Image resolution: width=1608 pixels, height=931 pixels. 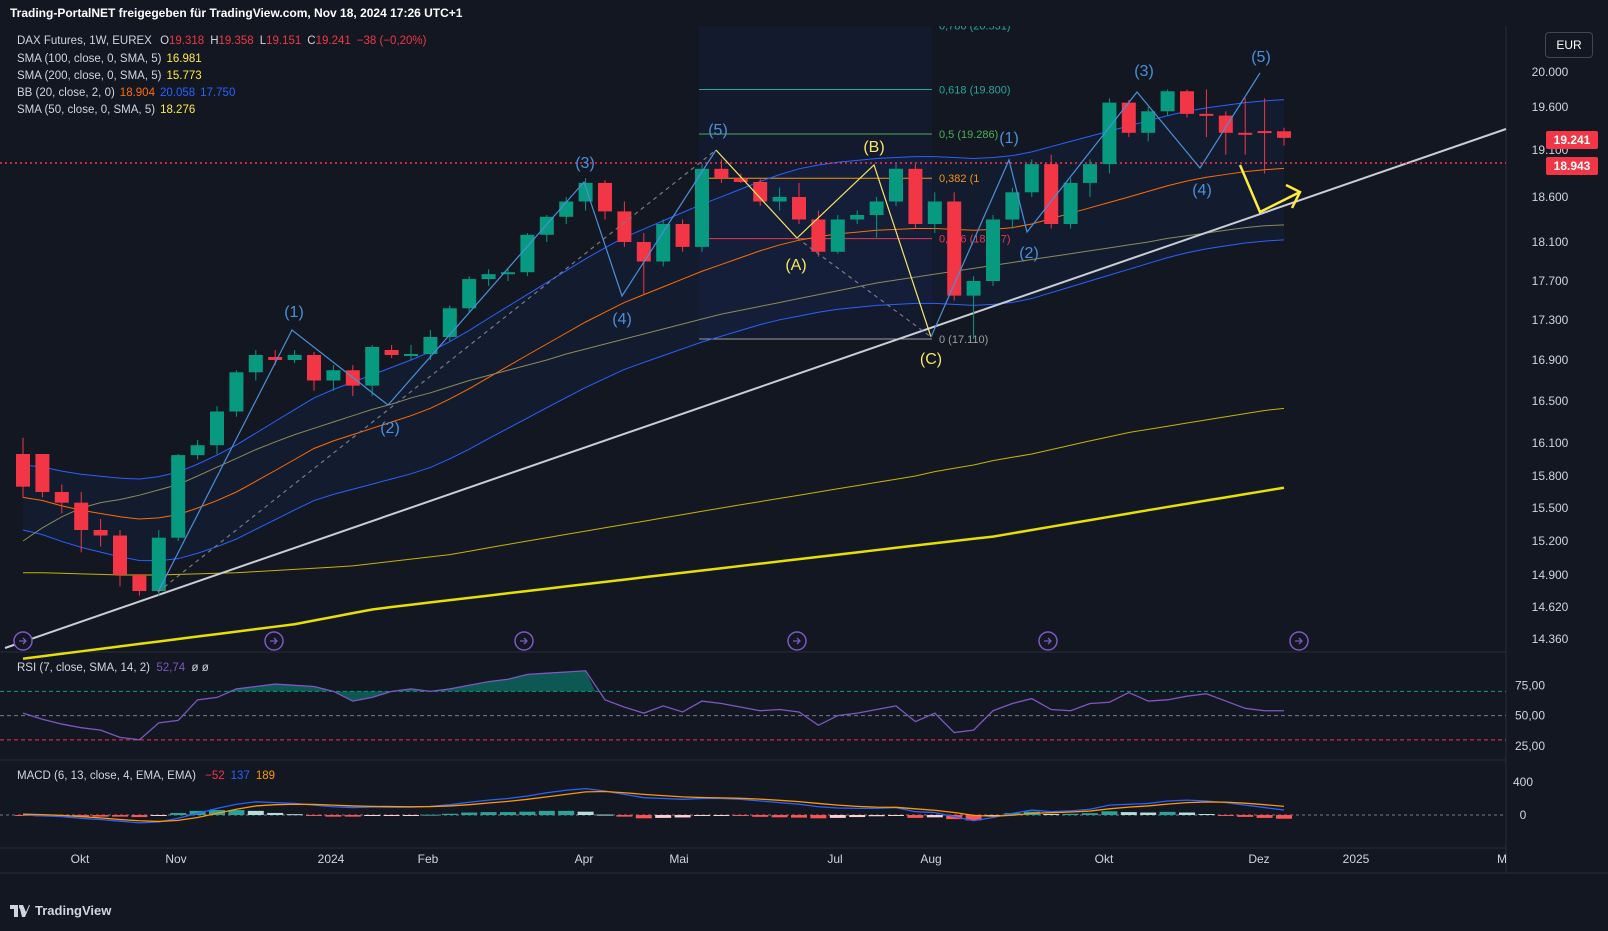 I want to click on abc-line, so click(x=823, y=243).